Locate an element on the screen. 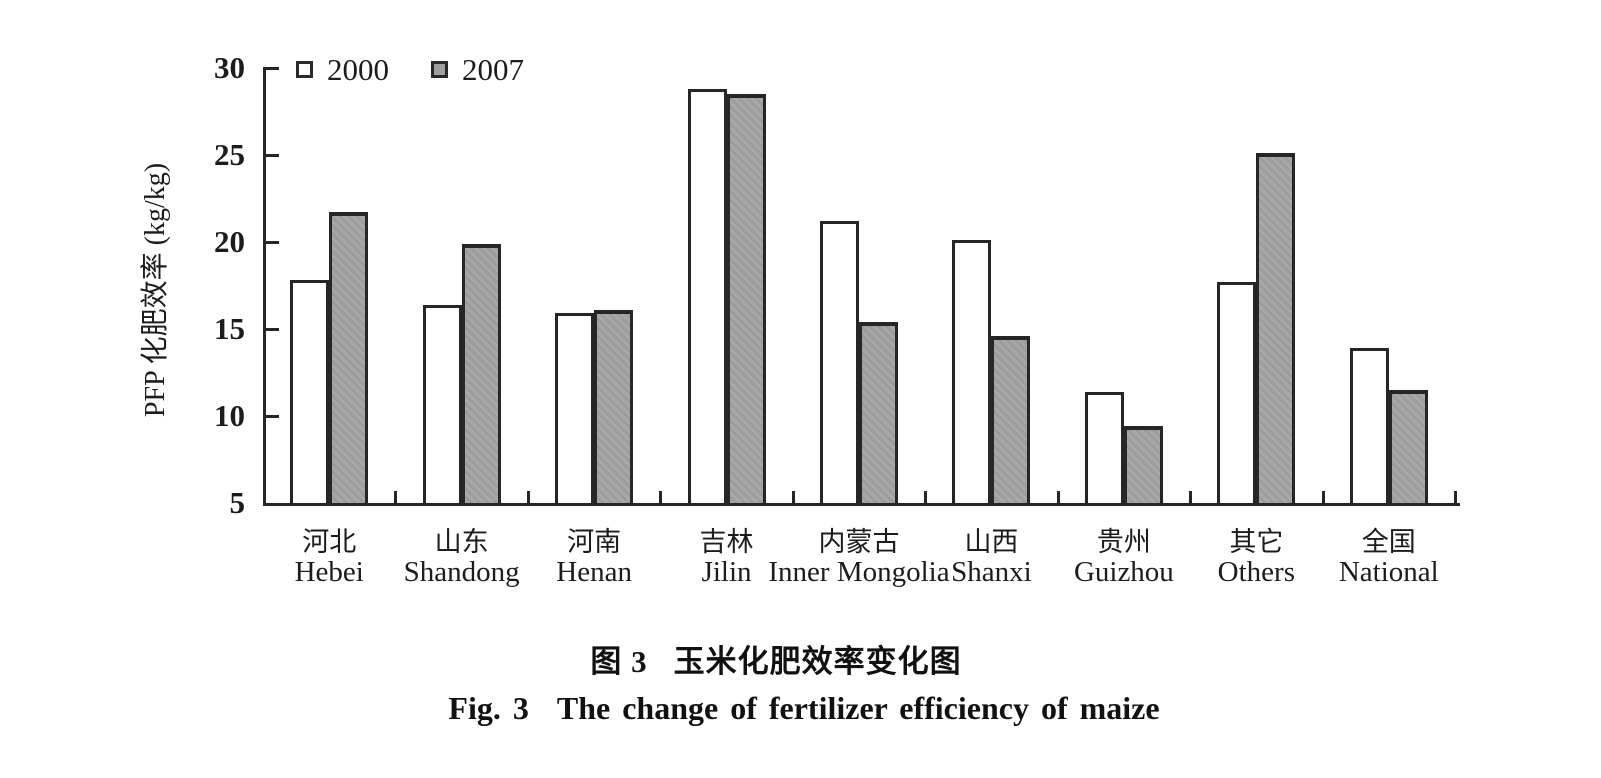  y-tick-label-30: 30 is located at coordinates (229, 67).